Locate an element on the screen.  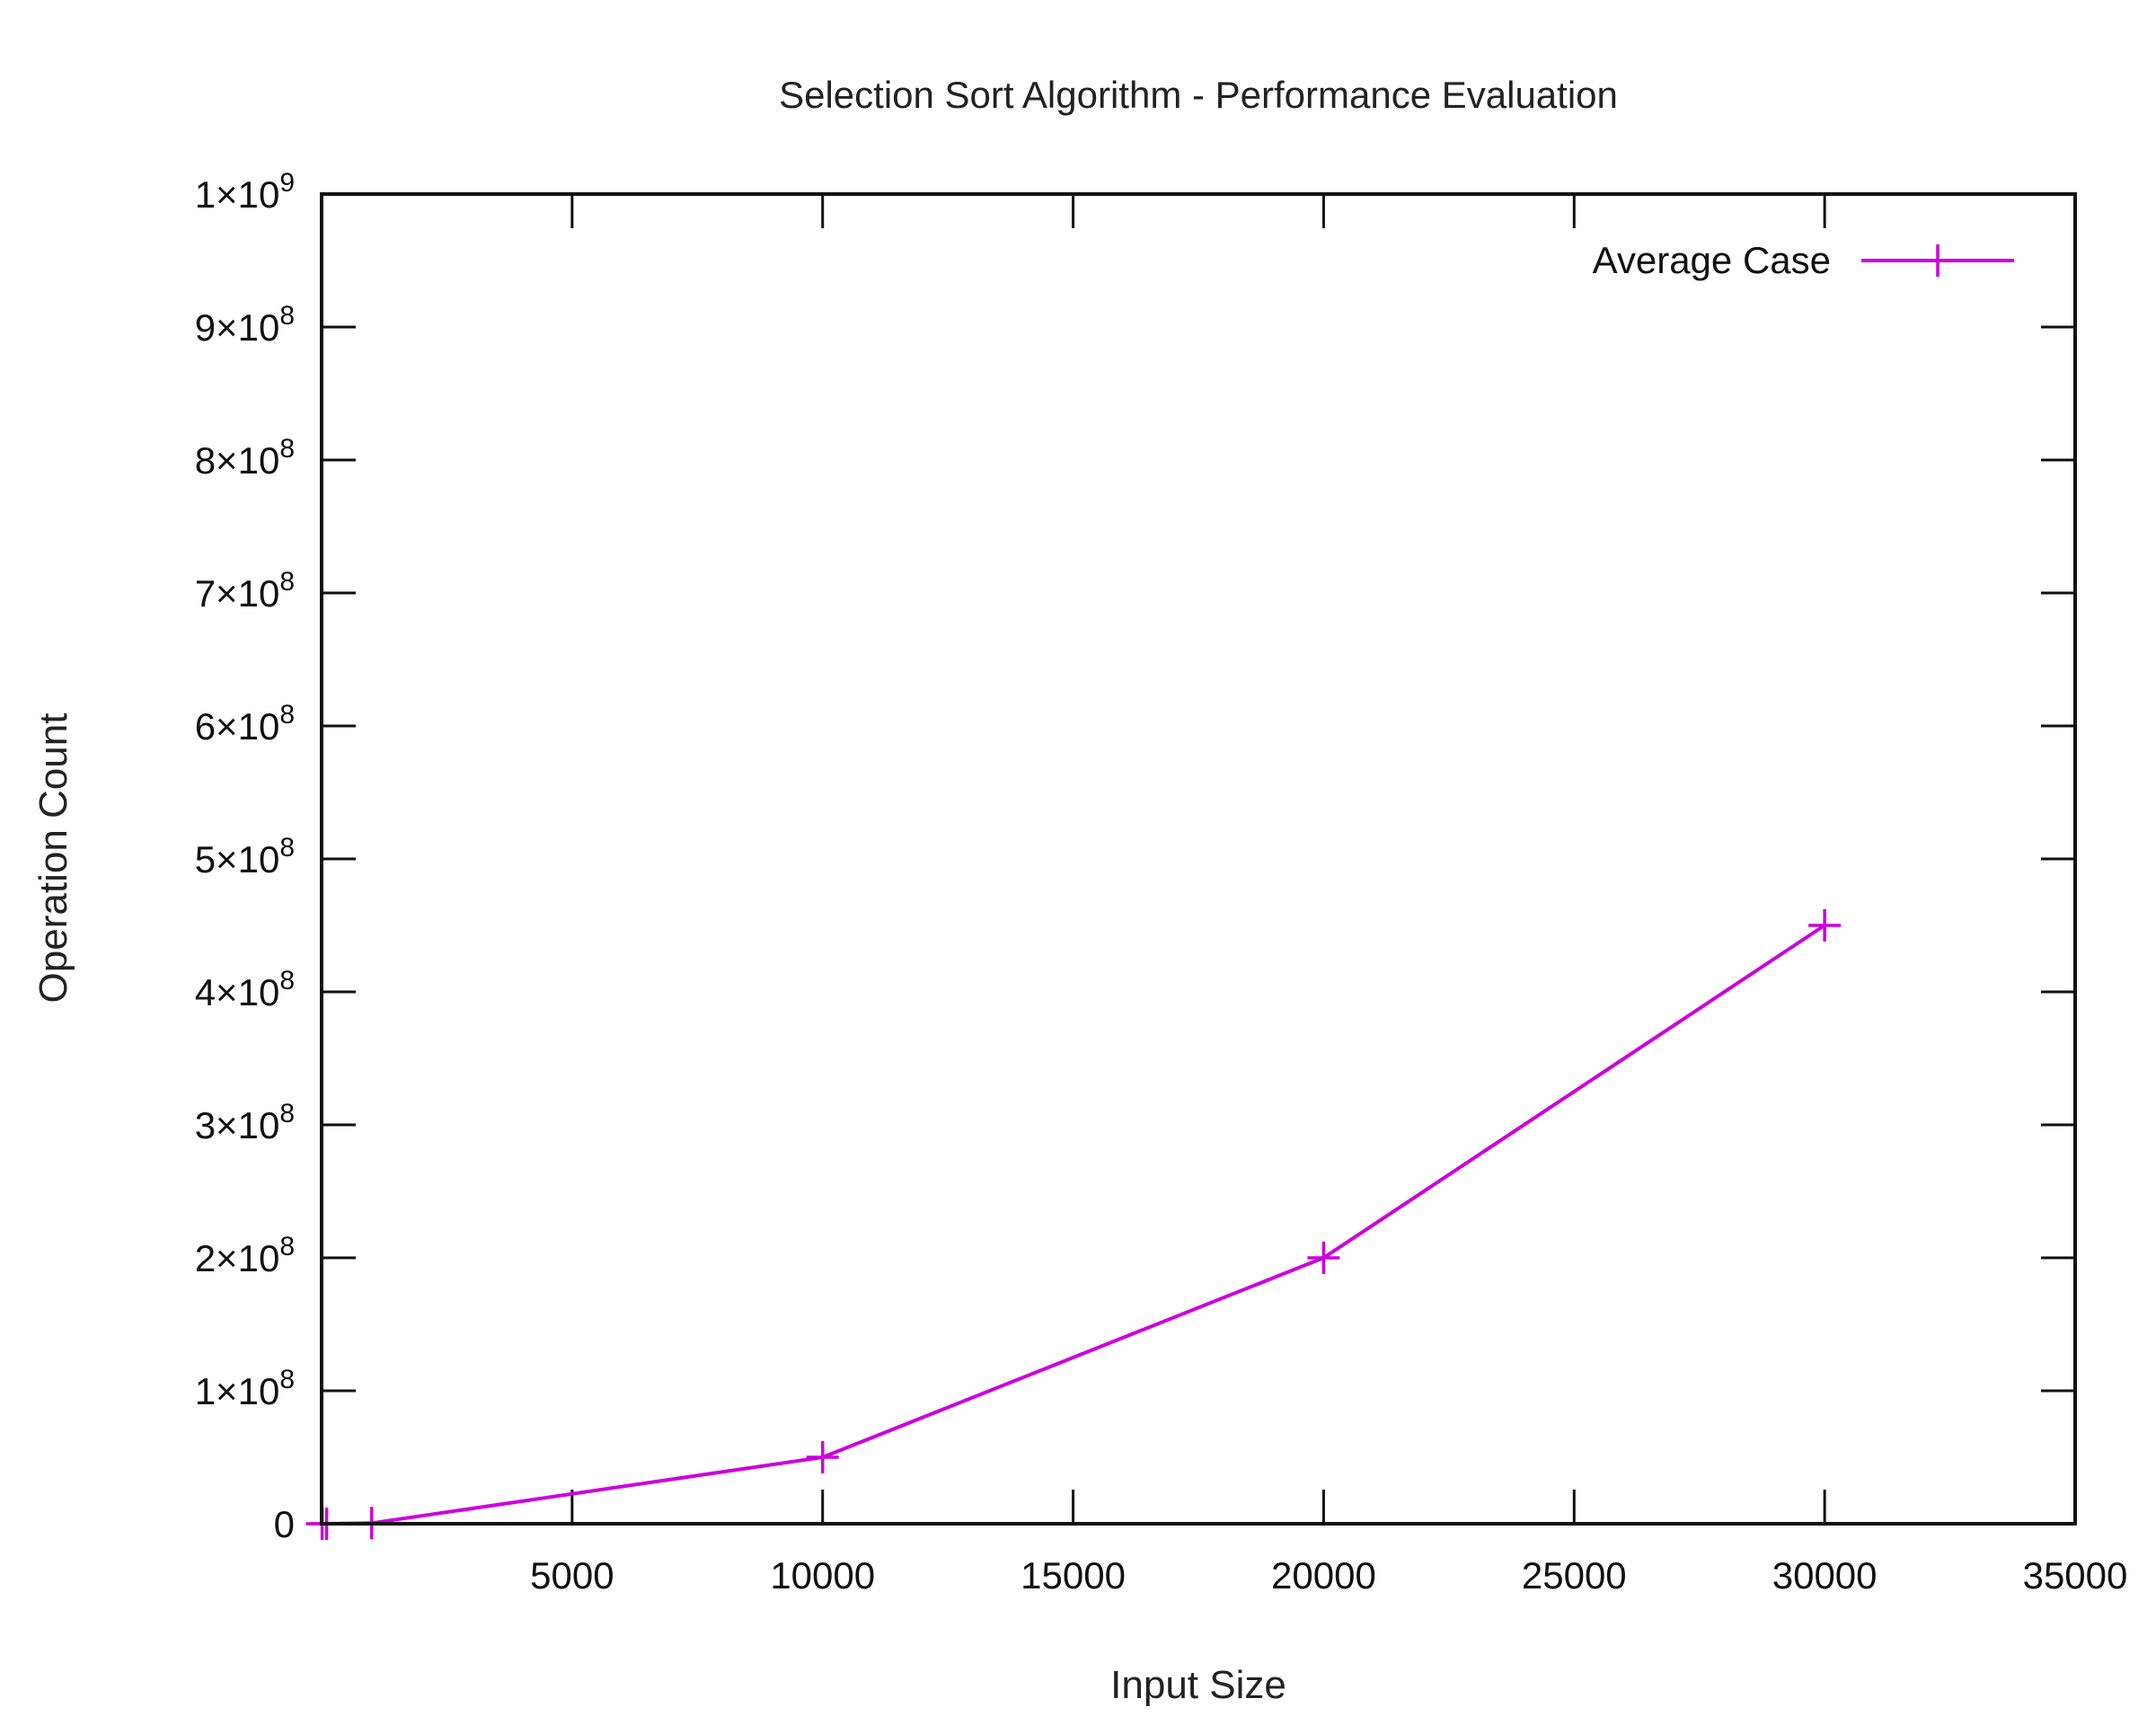
y-tick-mantissa: 3×10 is located at coordinates (238, 1125).